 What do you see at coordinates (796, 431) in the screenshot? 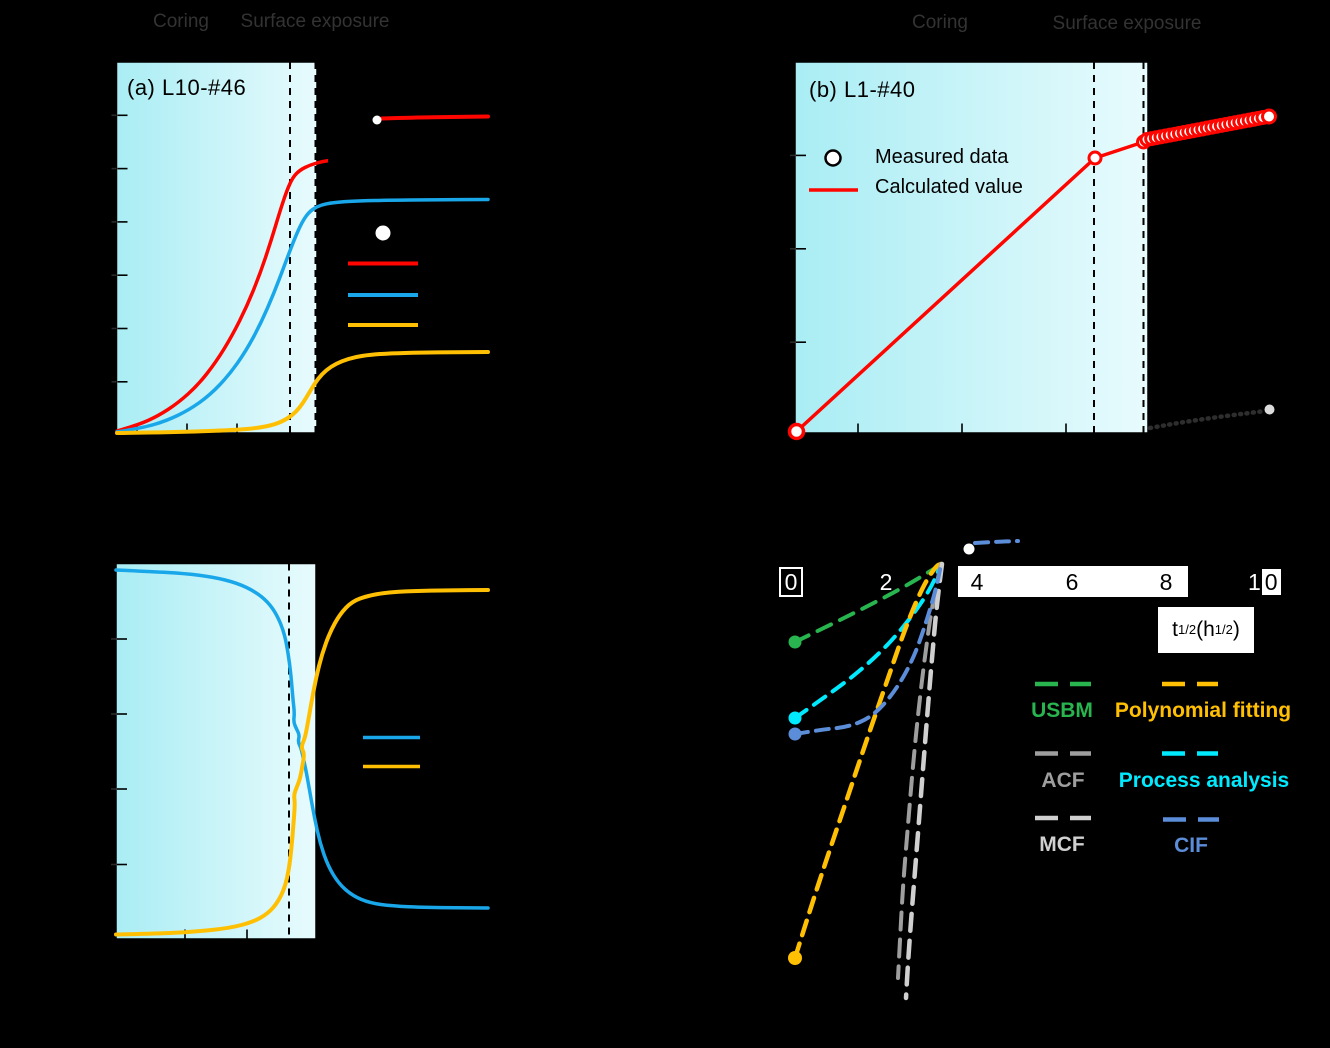
I see `measured-point-b1` at bounding box center [796, 431].